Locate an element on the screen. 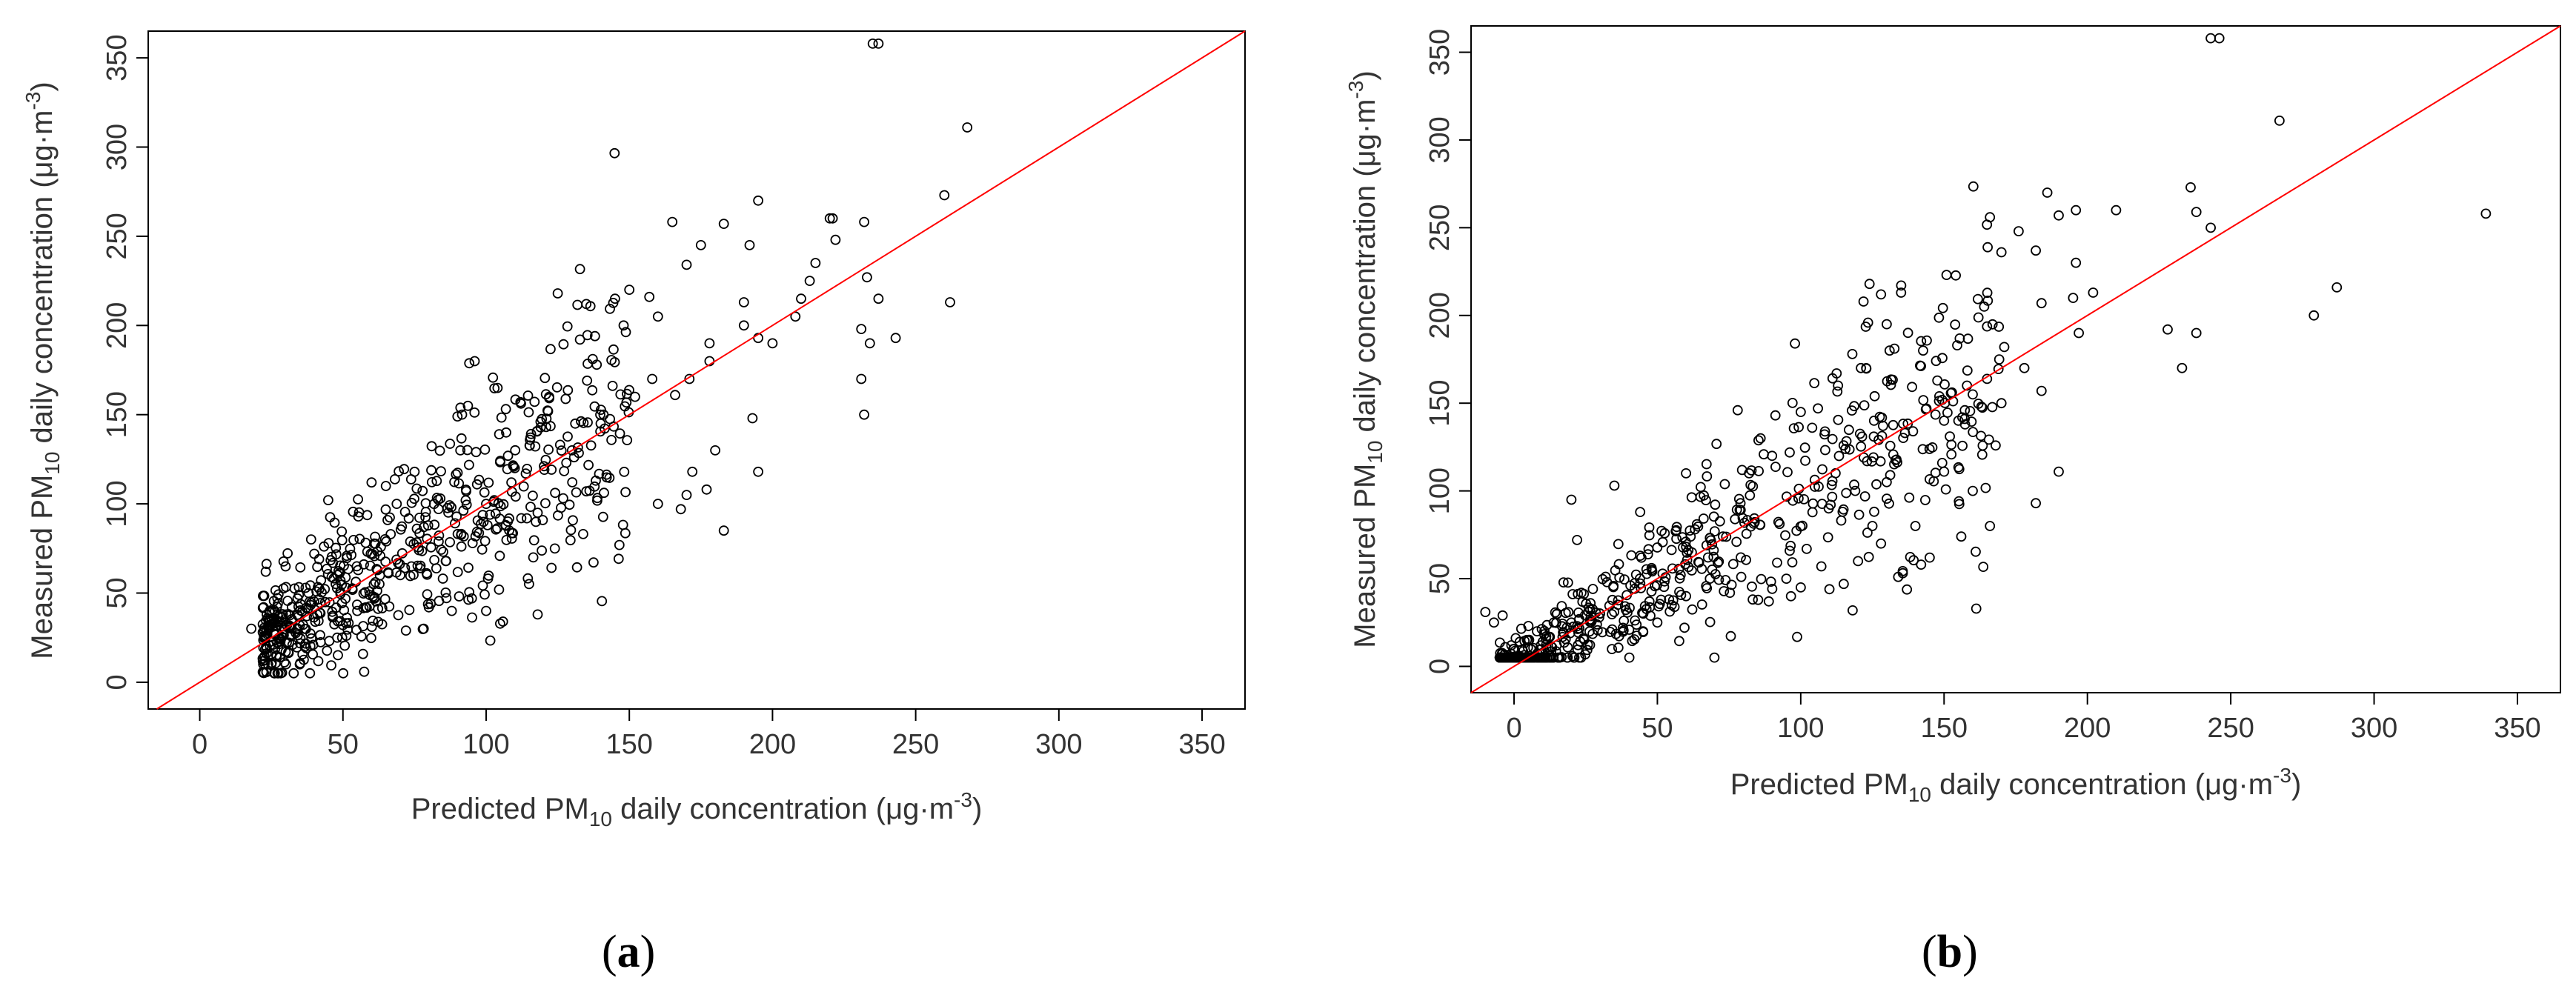  y-tick-label: 250 is located at coordinates (1439, 227).